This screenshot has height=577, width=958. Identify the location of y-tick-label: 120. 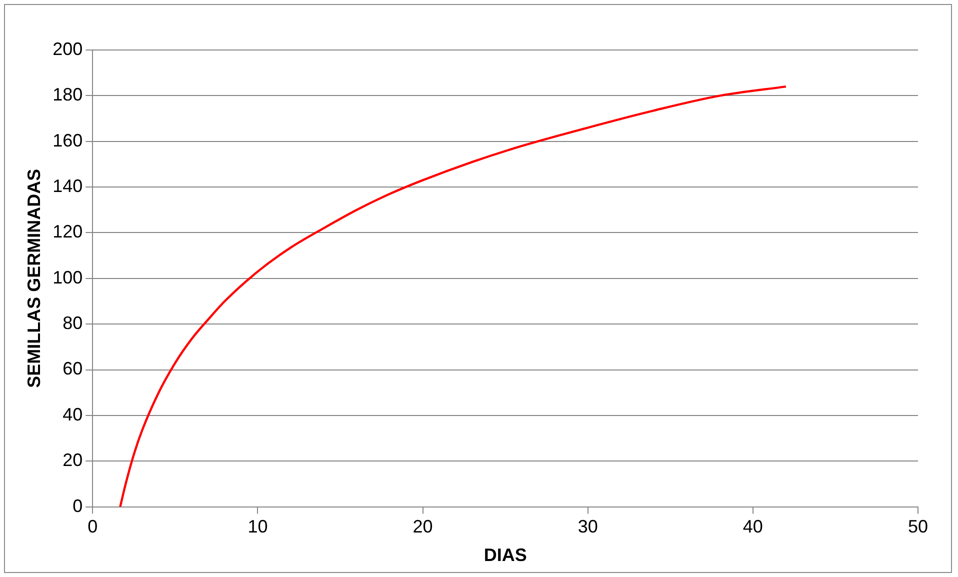
(67, 232).